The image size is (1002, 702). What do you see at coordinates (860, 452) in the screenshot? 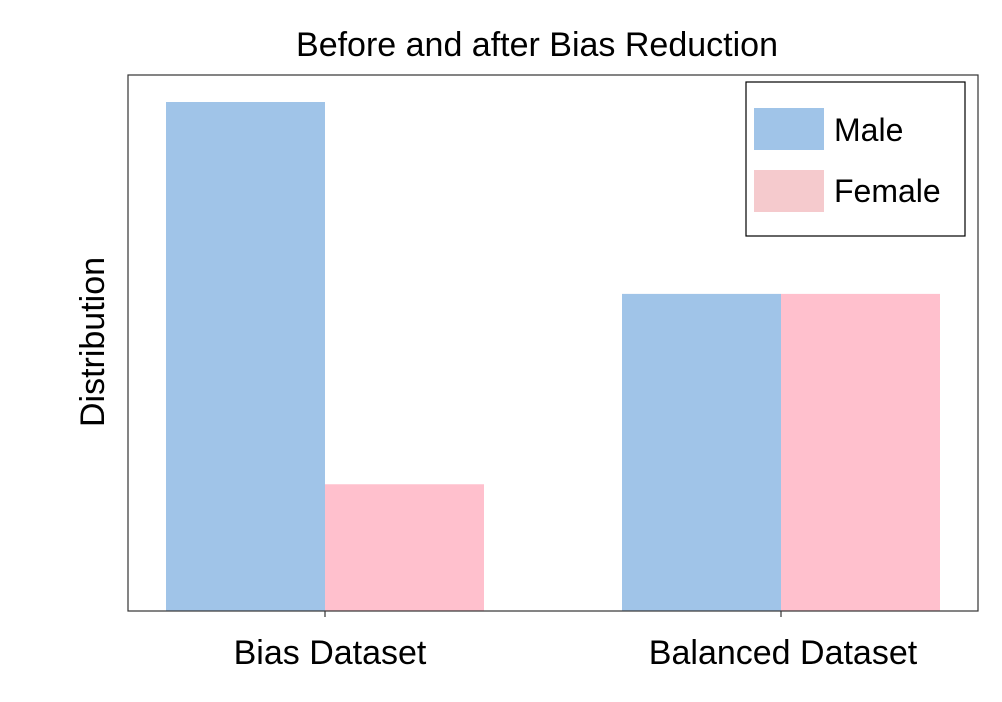
I see `bar-female-balanced-dataset` at bounding box center [860, 452].